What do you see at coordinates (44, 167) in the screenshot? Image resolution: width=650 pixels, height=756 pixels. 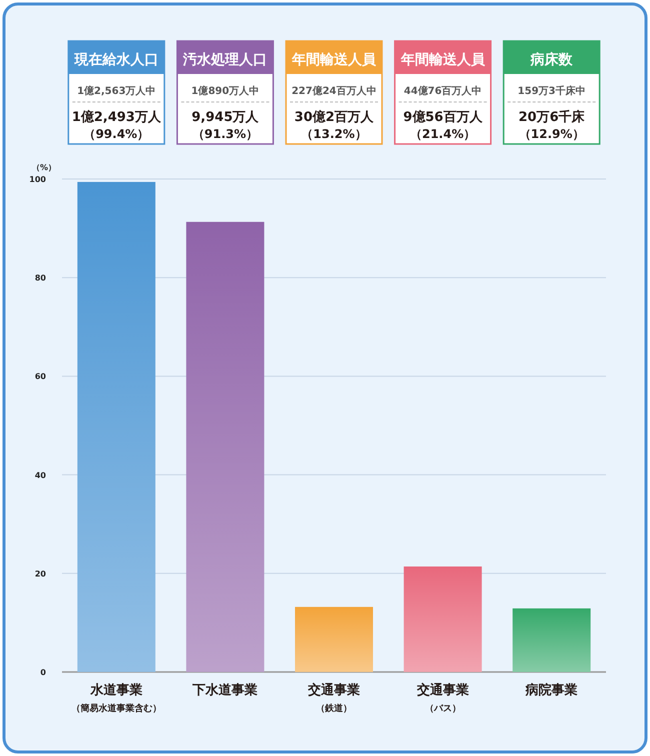 I see `y-axis-title: （%）` at bounding box center [44, 167].